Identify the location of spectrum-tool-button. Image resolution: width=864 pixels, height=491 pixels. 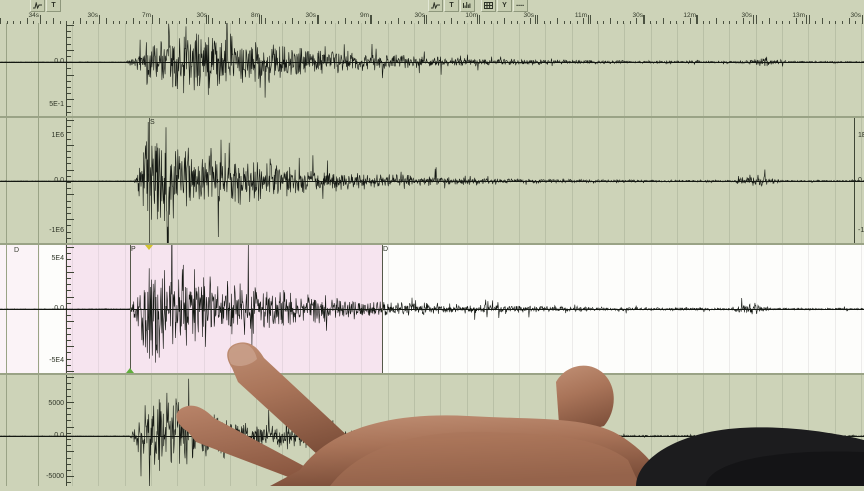
(467, 6).